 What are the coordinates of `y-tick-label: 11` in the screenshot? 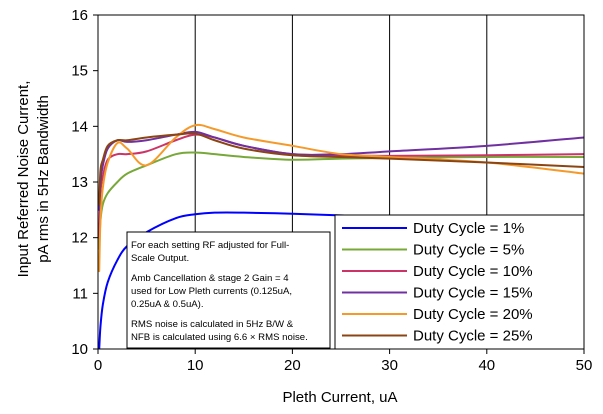 It's located at (80, 293).